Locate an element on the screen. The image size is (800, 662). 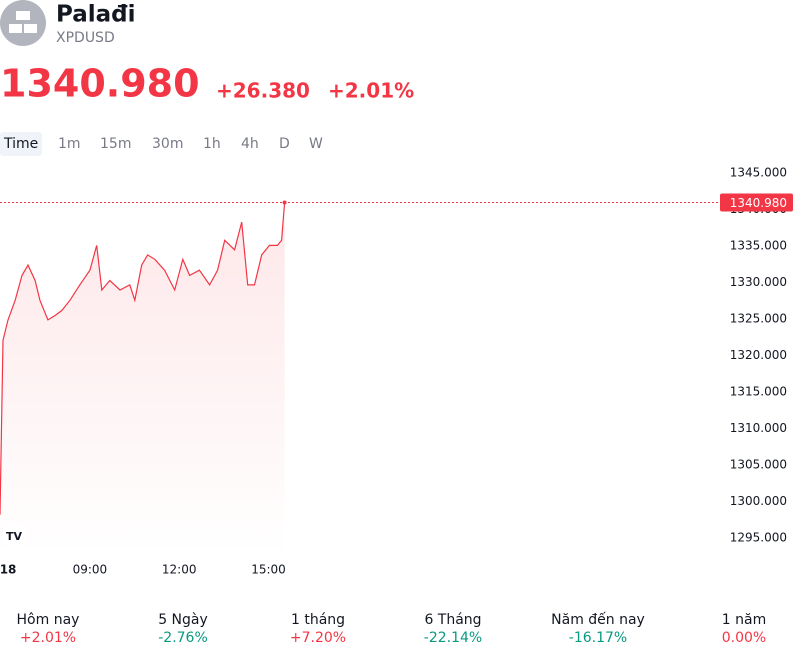
current-price-label: 1340.980 is located at coordinates (758, 203).